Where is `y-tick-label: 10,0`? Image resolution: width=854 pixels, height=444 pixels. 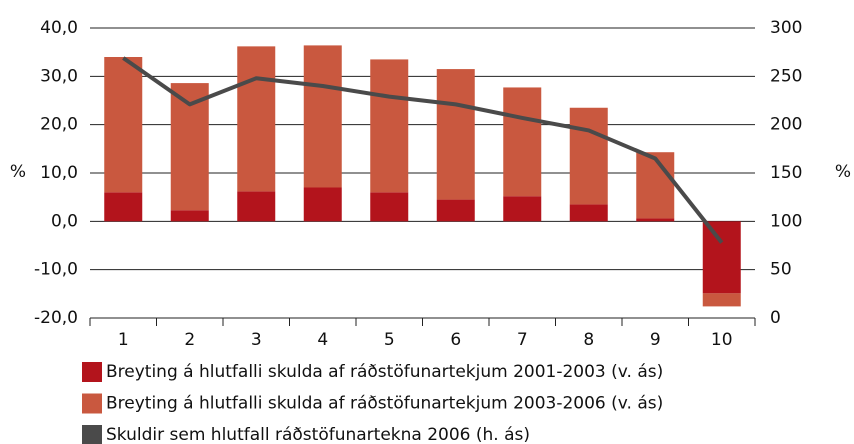
y-tick-label: 10,0 is located at coordinates (59, 173).